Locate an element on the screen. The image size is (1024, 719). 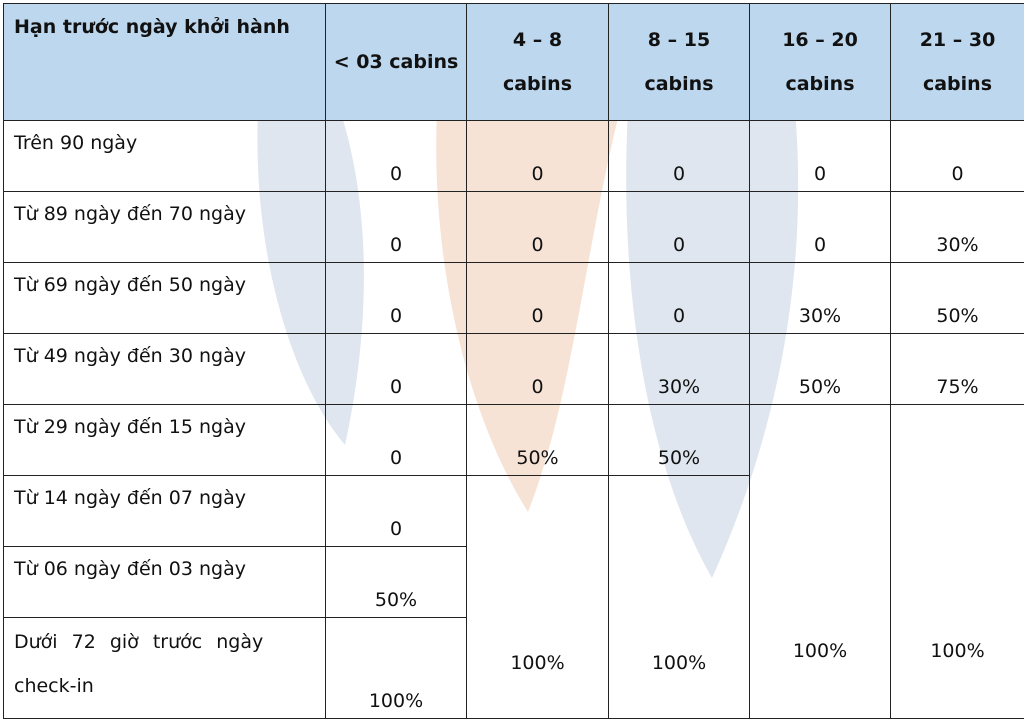
row-label: Từ 49 ngày đến 30 ngày is located at coordinates (165, 369).